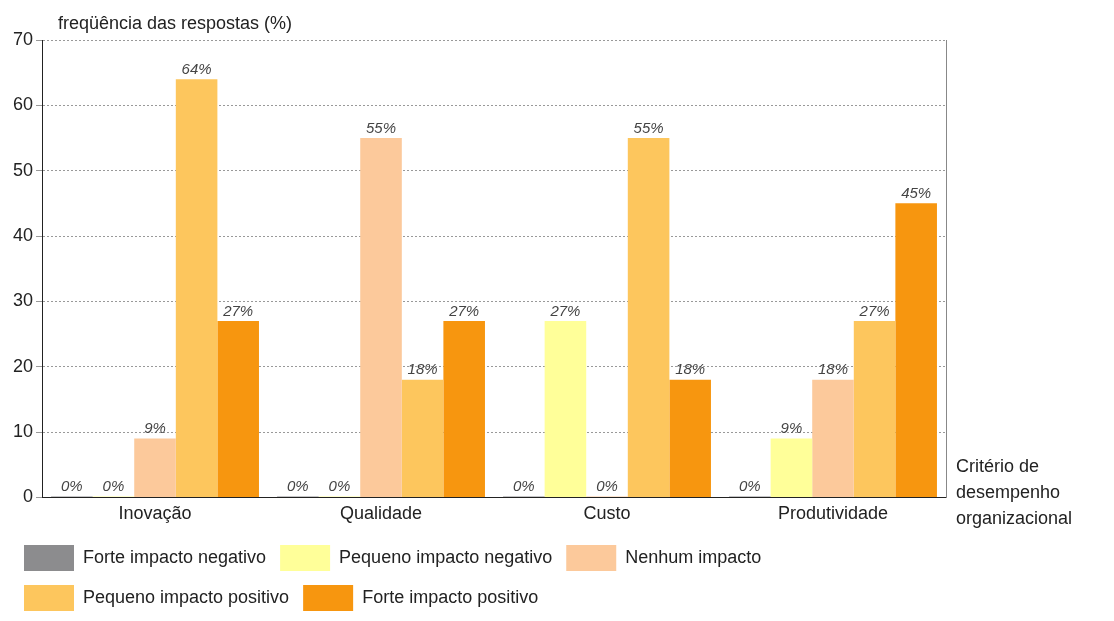 Image resolution: width=1114 pixels, height=621 pixels. I want to click on y-tick-label: 60, so click(23, 104).